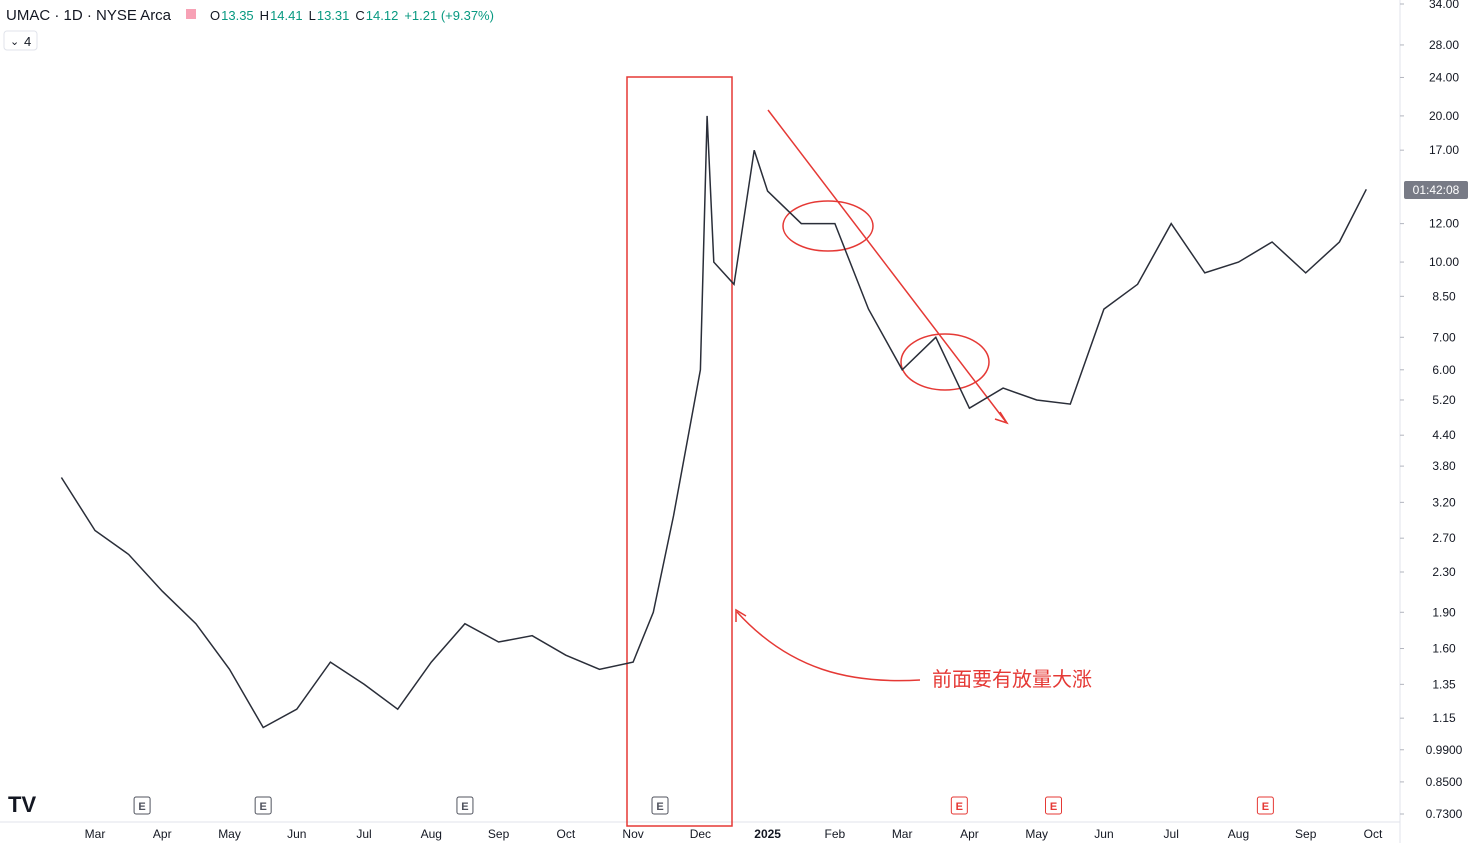 The height and width of the screenshot is (843, 1474). I want to click on y-tick-label: 28.00, so click(1444, 45).